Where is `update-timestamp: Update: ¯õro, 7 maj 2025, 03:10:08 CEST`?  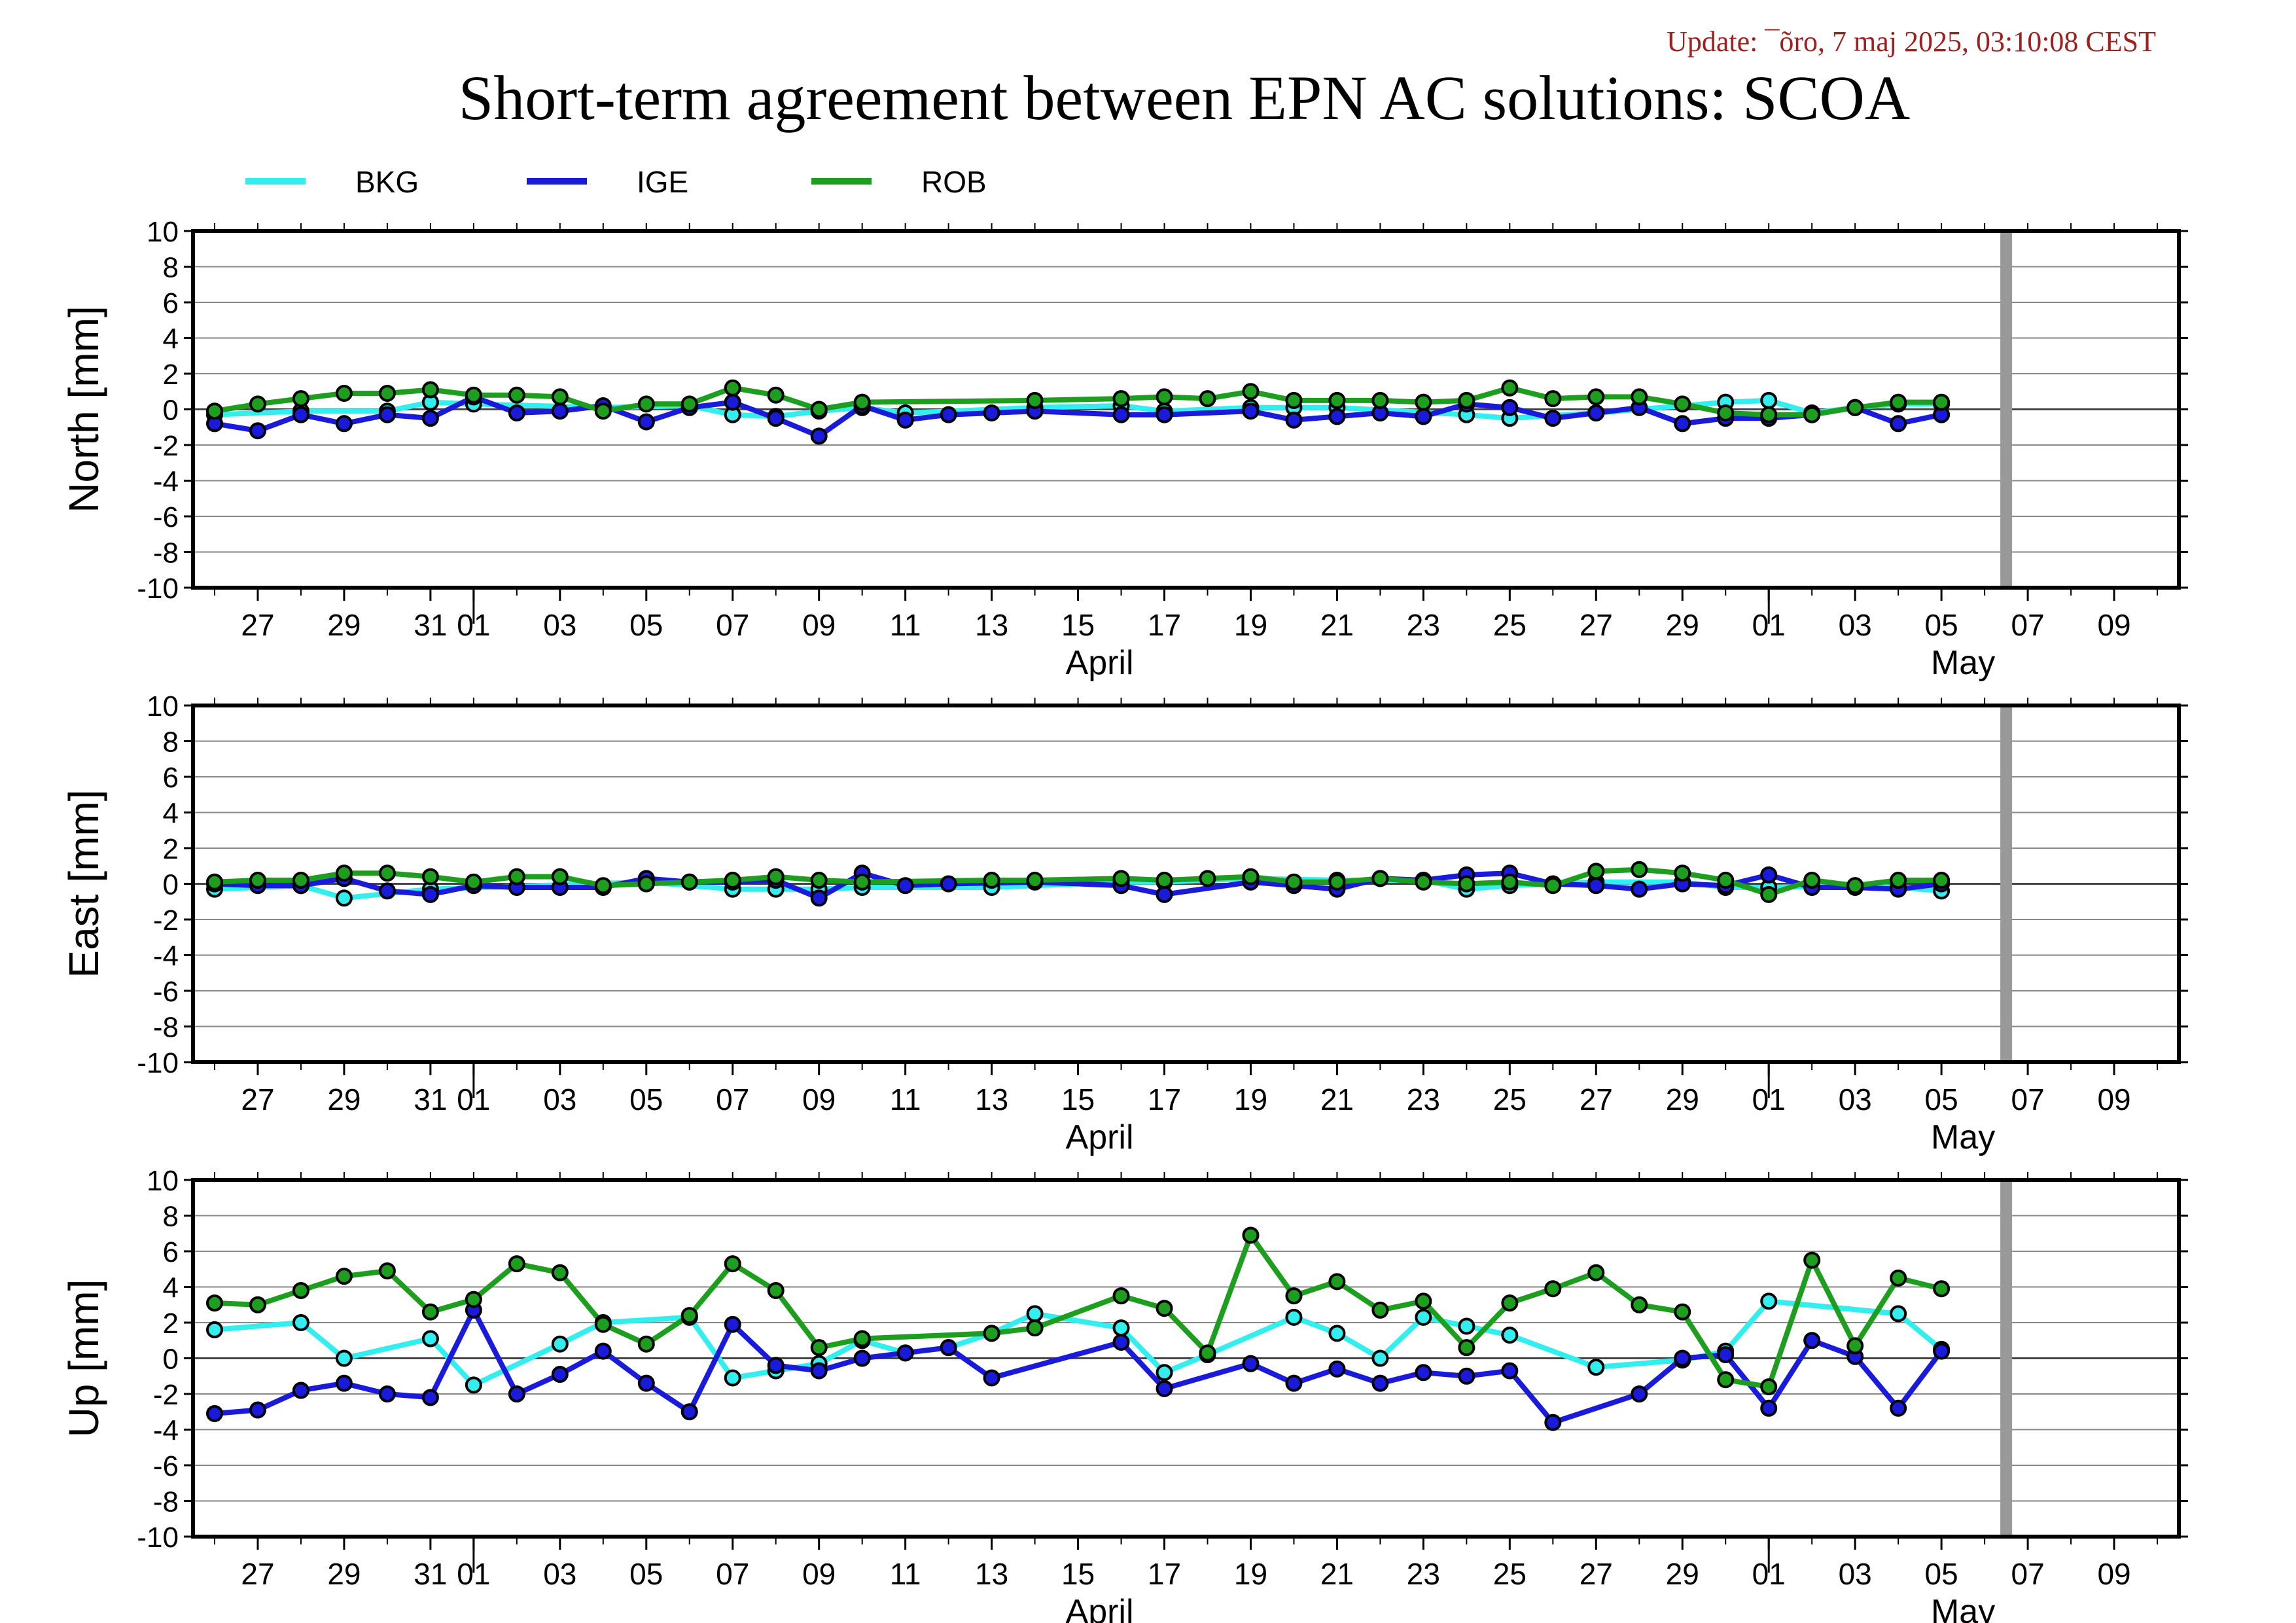 update-timestamp: Update: ¯õro, 7 maj 2025, 03:10:08 CEST is located at coordinates (1911, 42).